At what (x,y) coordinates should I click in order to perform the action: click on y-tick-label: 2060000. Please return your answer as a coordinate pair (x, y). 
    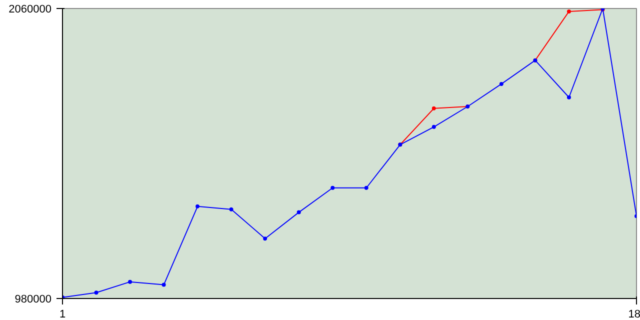
    Looking at the image, I should click on (30, 10).